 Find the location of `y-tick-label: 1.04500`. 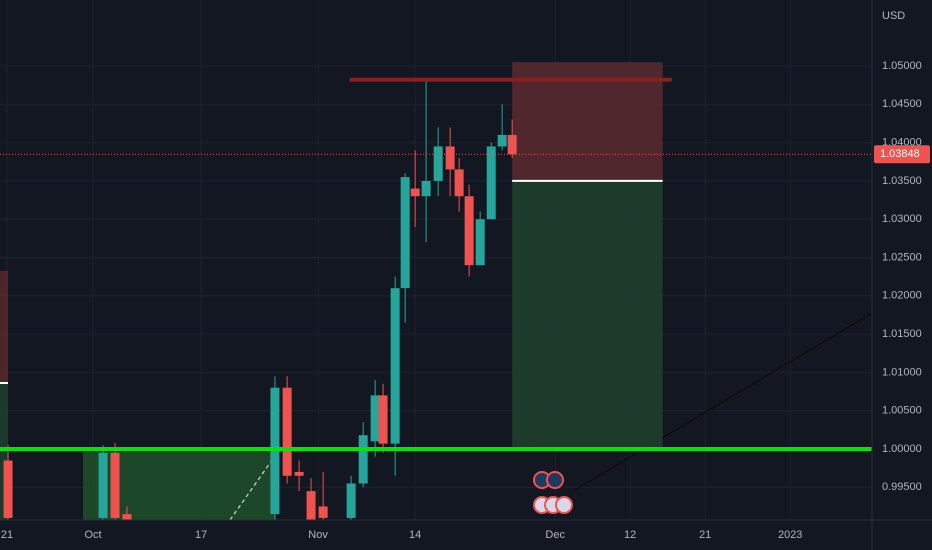

y-tick-label: 1.04500 is located at coordinates (902, 104).